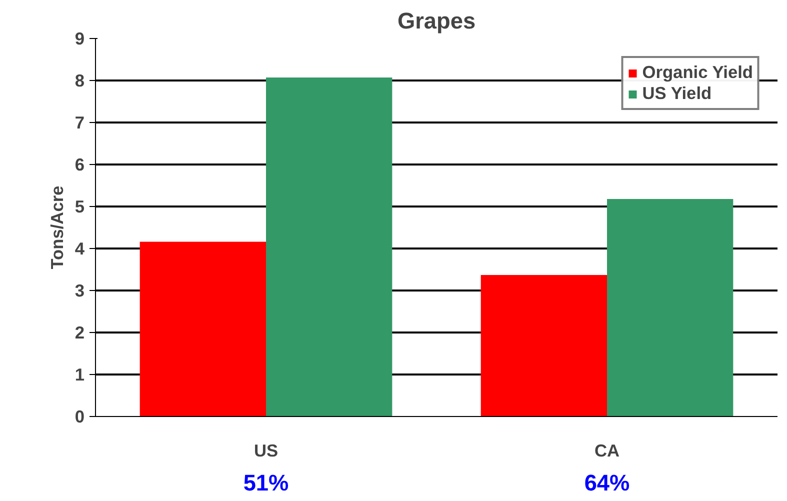  What do you see at coordinates (79, 122) in the screenshot?
I see `y-tick-label: 7` at bounding box center [79, 122].